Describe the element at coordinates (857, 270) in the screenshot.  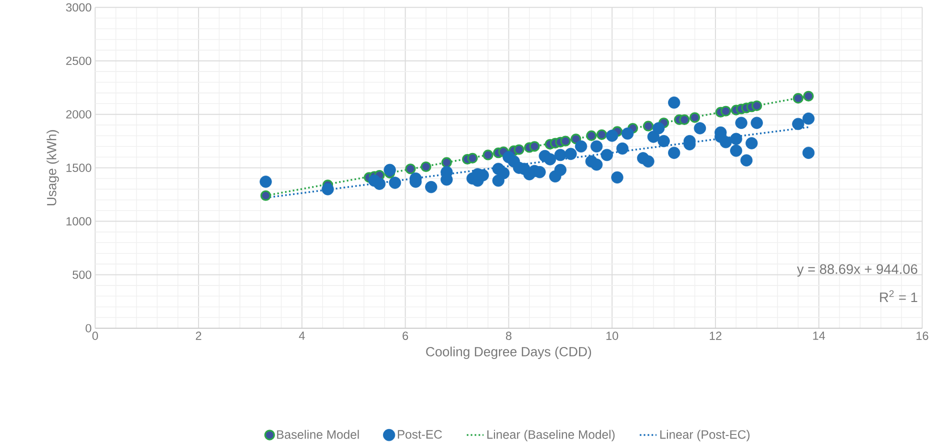
I see `annotation: y = 88.69x + 944.06` at that location.